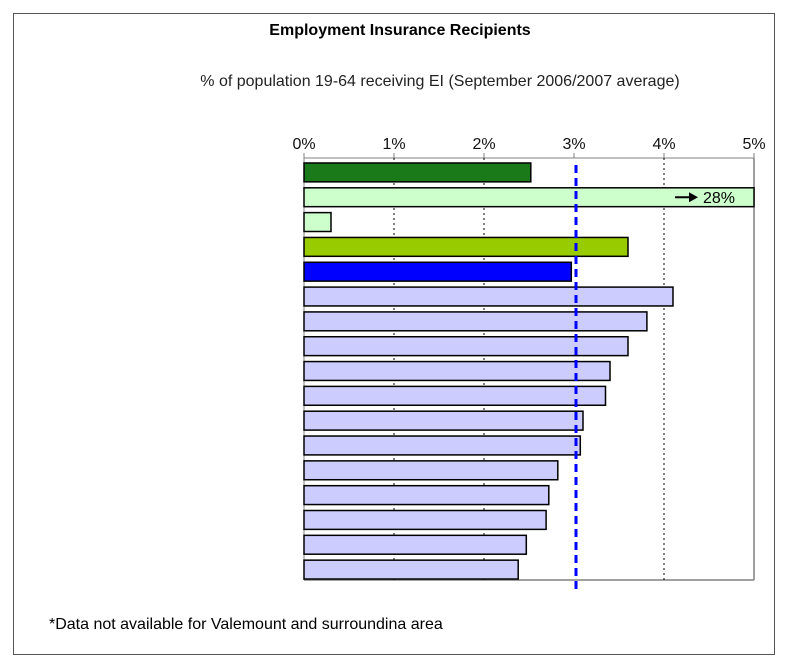 The height and width of the screenshot is (656, 787). What do you see at coordinates (393, 144) in the screenshot?
I see `x-tick-label: 1%` at bounding box center [393, 144].